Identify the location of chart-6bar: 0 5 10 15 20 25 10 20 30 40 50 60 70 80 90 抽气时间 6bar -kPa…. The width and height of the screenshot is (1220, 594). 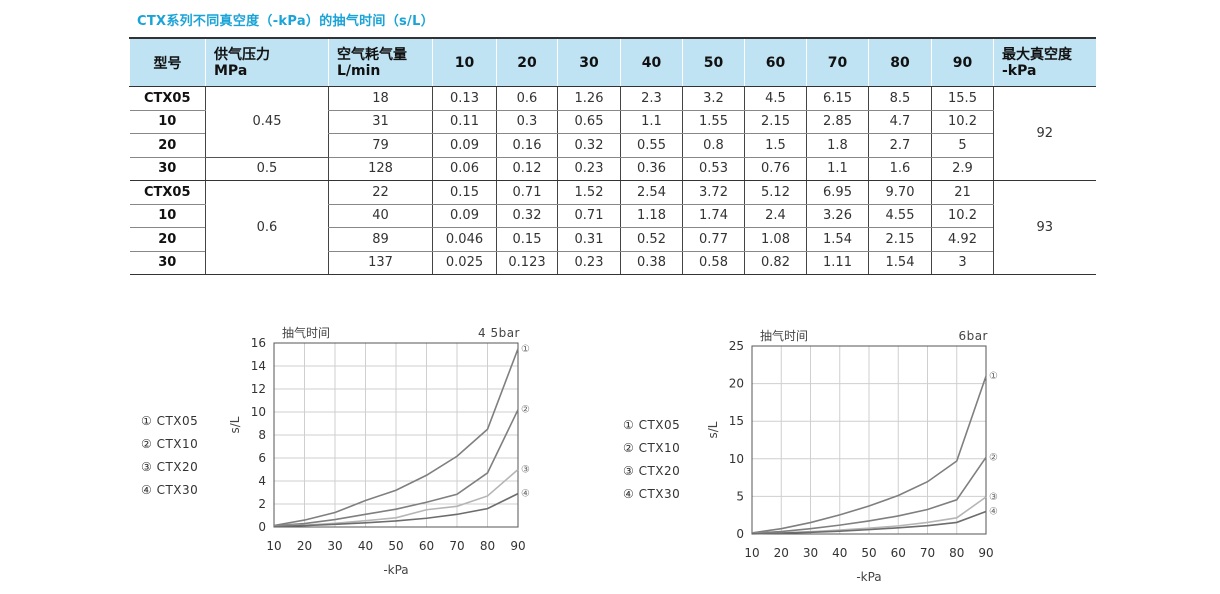
(853, 456).